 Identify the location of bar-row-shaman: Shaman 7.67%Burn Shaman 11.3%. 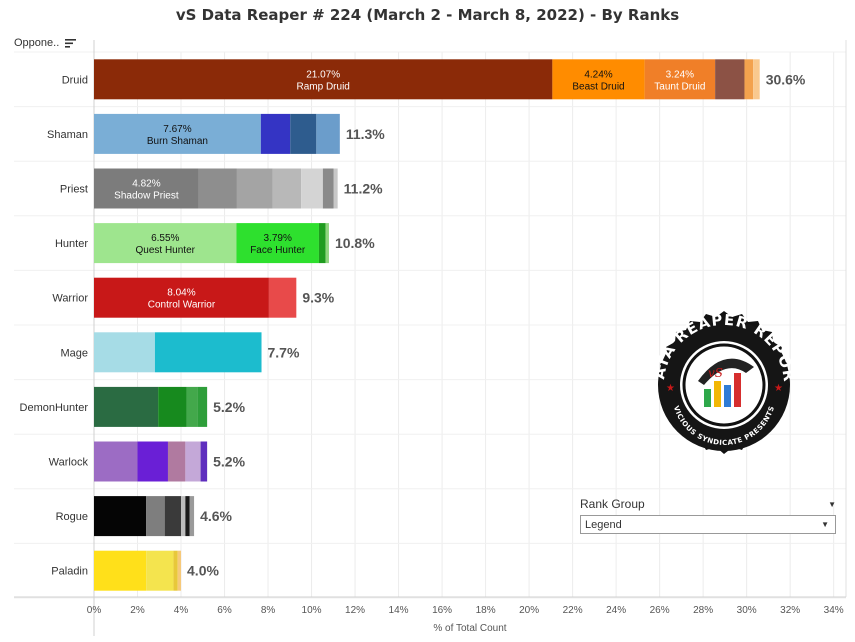
(216, 133).